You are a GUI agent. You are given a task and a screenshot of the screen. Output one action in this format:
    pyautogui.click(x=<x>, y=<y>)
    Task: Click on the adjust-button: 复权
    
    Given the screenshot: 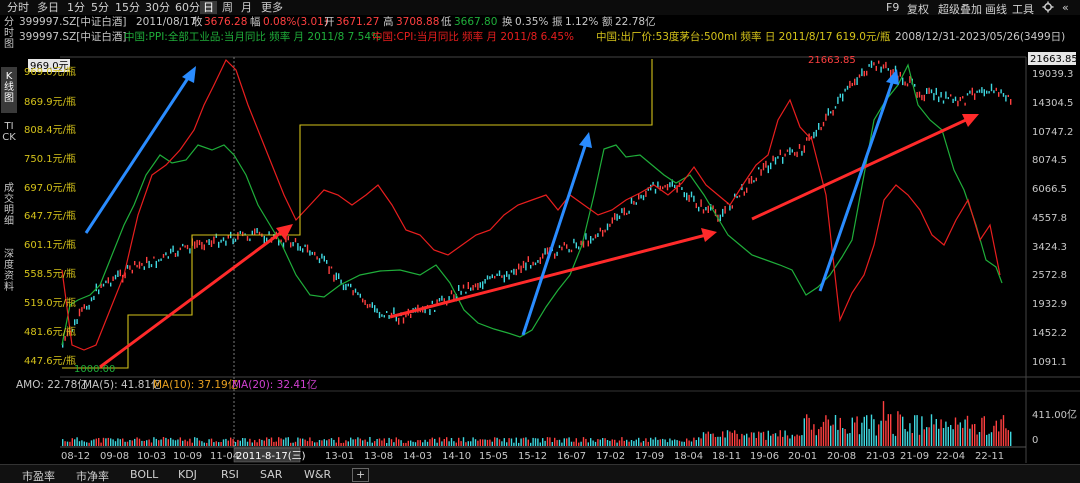 What is the action you would take?
    pyautogui.click(x=918, y=9)
    